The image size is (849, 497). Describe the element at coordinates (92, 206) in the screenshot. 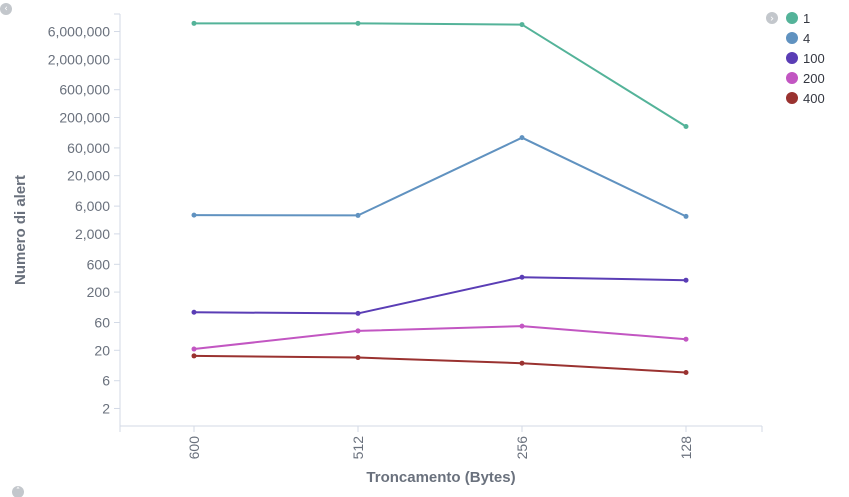

I see `y-tick-label: 6,000` at that location.